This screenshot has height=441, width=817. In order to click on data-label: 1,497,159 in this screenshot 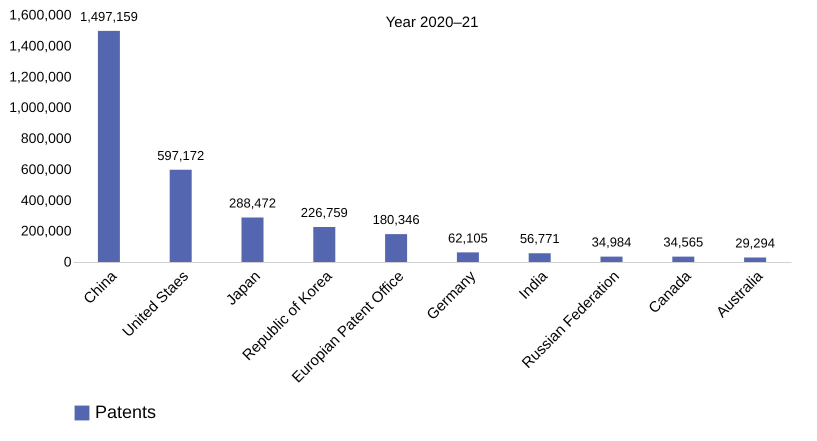, I will do `click(109, 16)`.